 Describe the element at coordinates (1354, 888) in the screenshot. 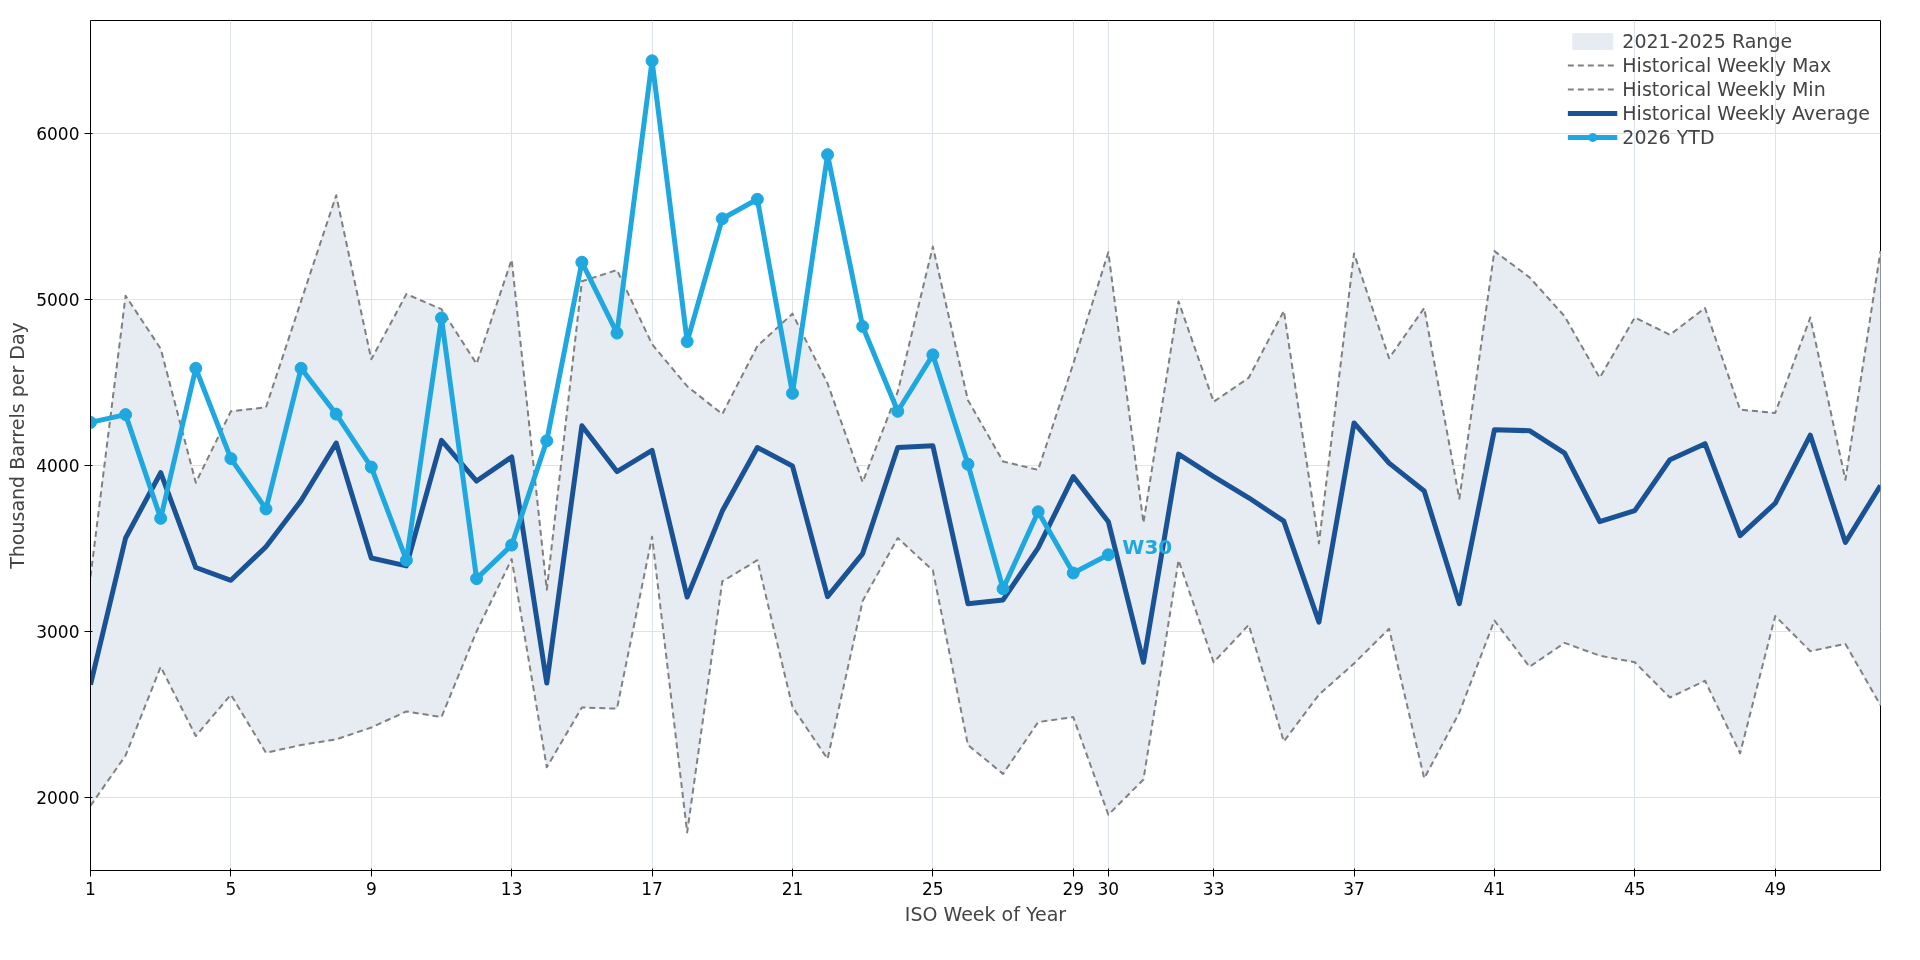

I see `x-tick-label: 37` at that location.